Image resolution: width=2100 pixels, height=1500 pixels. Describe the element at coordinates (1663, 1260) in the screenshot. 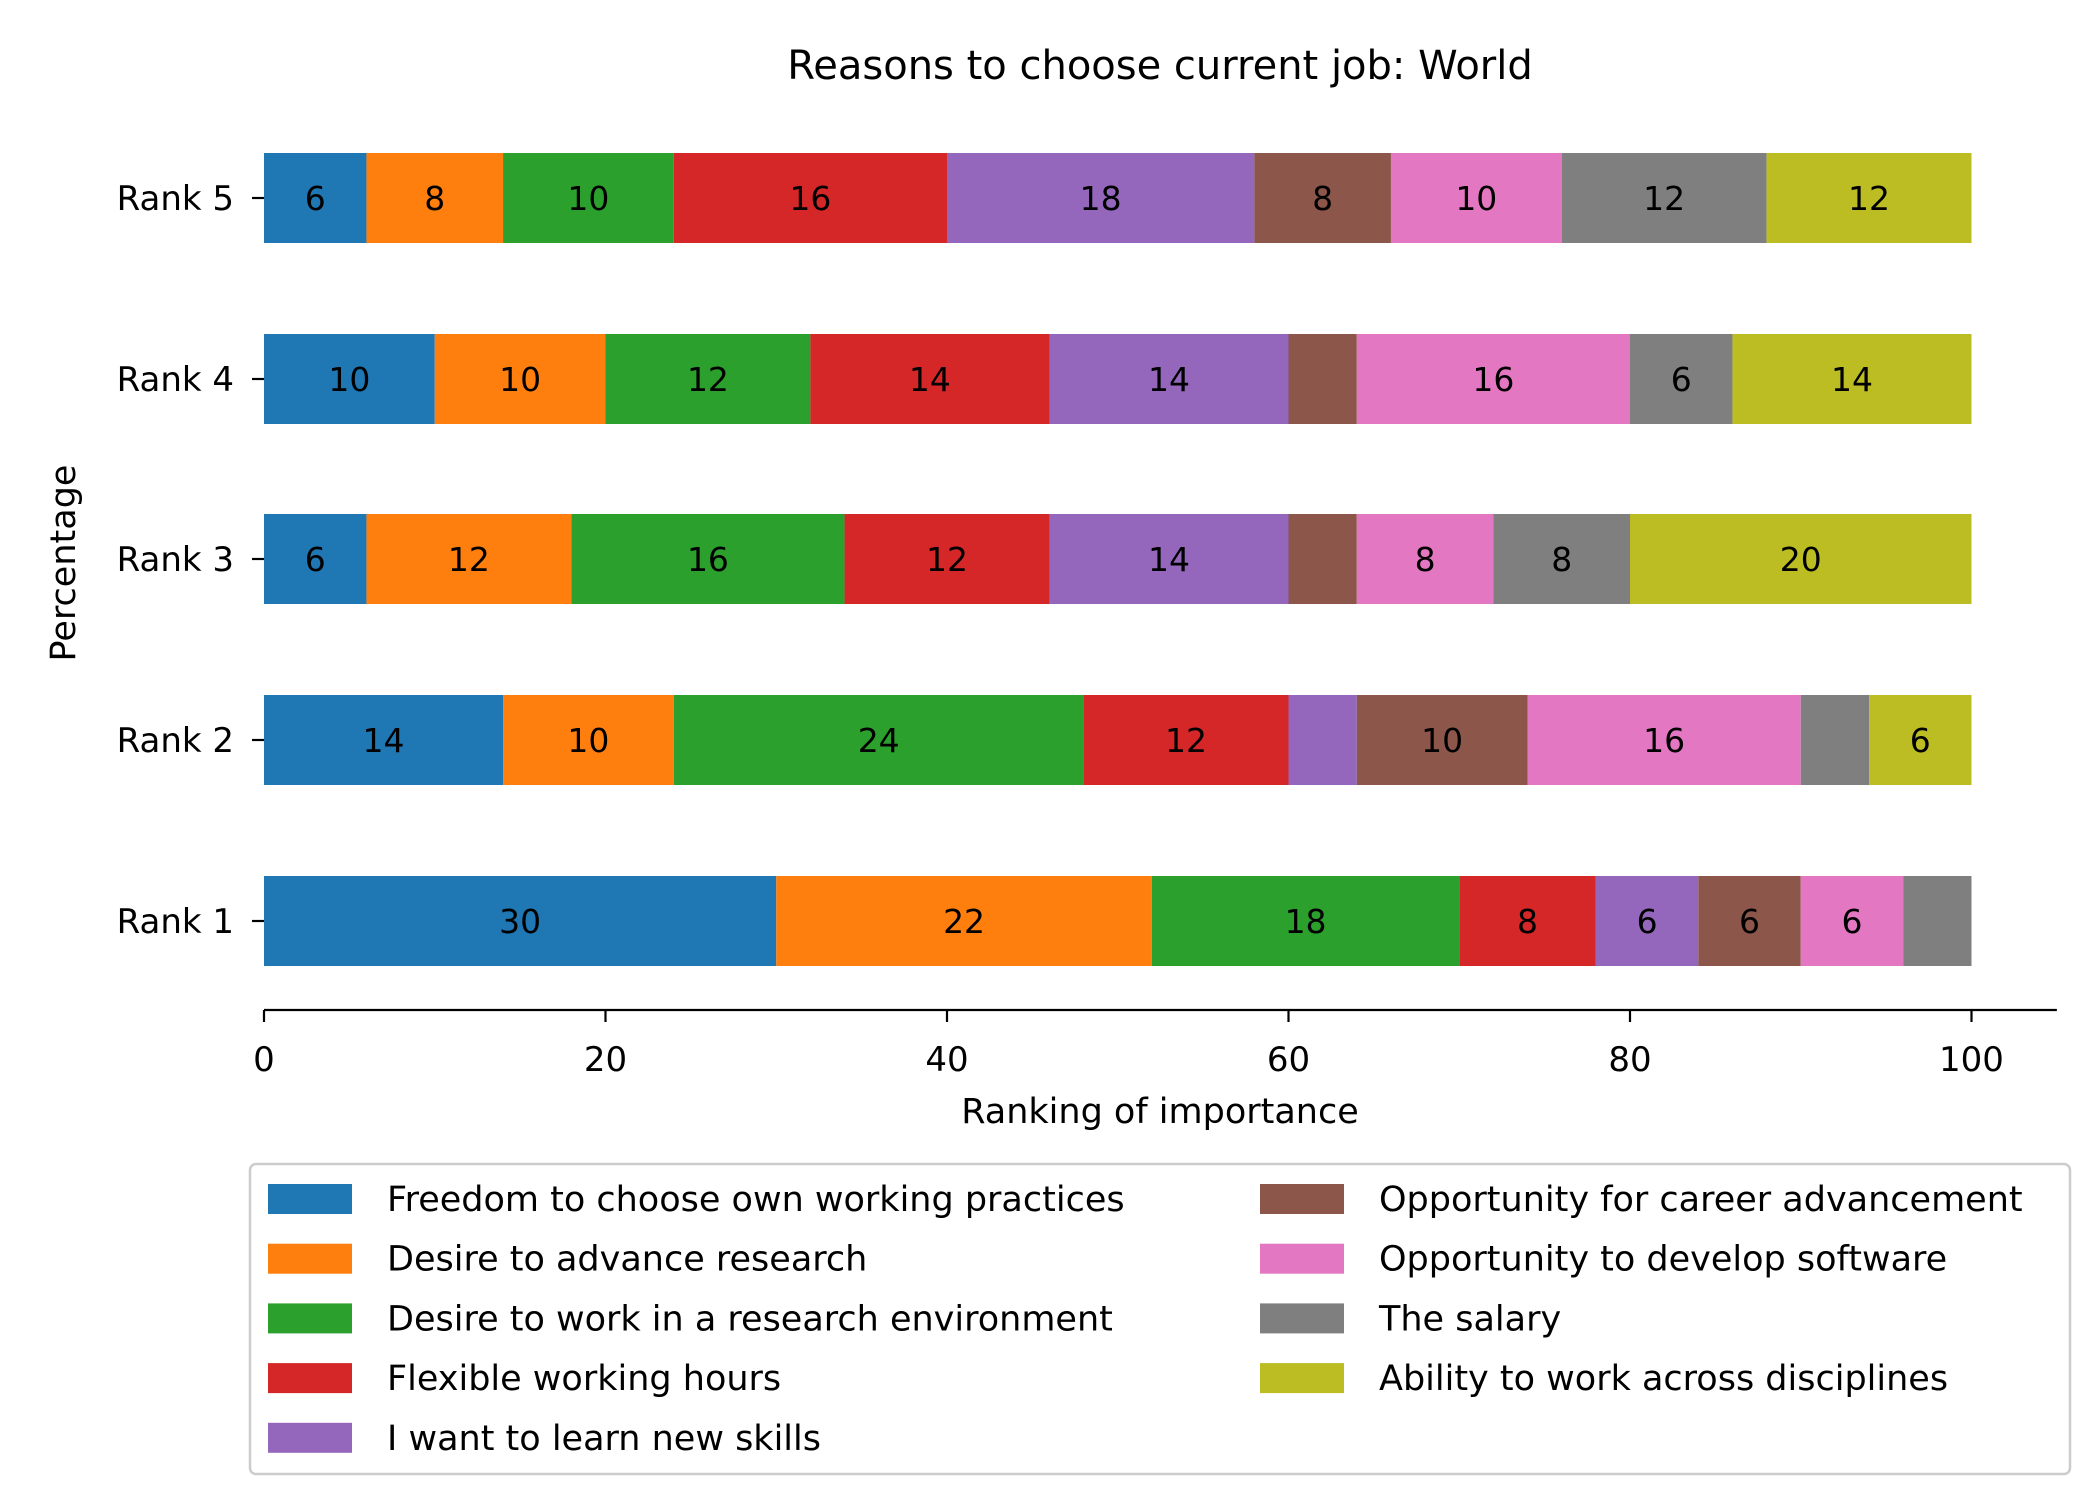

I see `legend-entry-label: Opportunity to develop software` at that location.